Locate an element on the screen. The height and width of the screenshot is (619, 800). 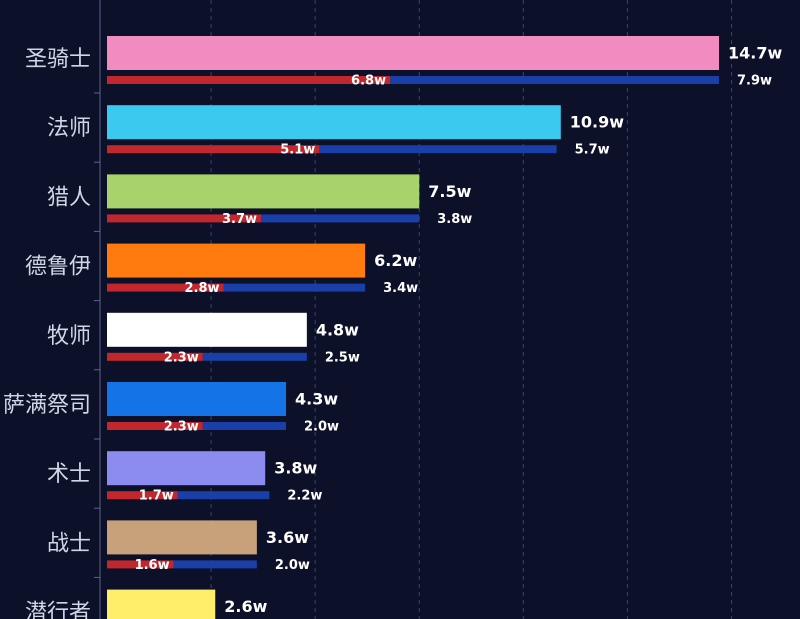
series-1-value-label: 6.8w is located at coordinates (368, 81).